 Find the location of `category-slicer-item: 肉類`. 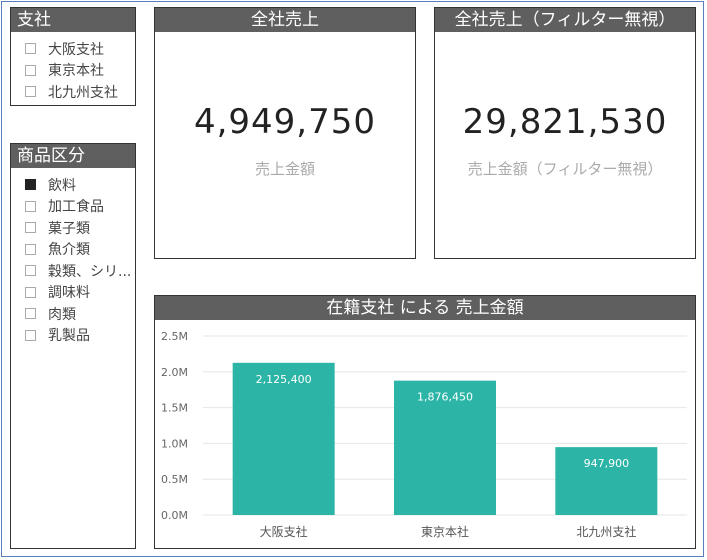

category-slicer-item: 肉類 is located at coordinates (73, 314).